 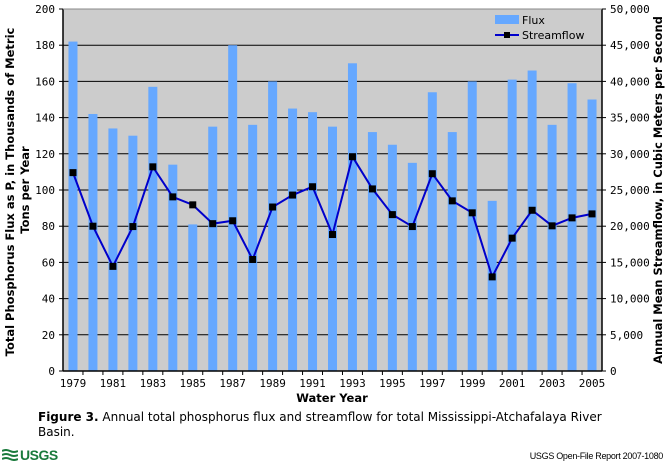 What do you see at coordinates (626, 335) in the screenshot?
I see `right-tick-label: 5,000` at bounding box center [626, 335].